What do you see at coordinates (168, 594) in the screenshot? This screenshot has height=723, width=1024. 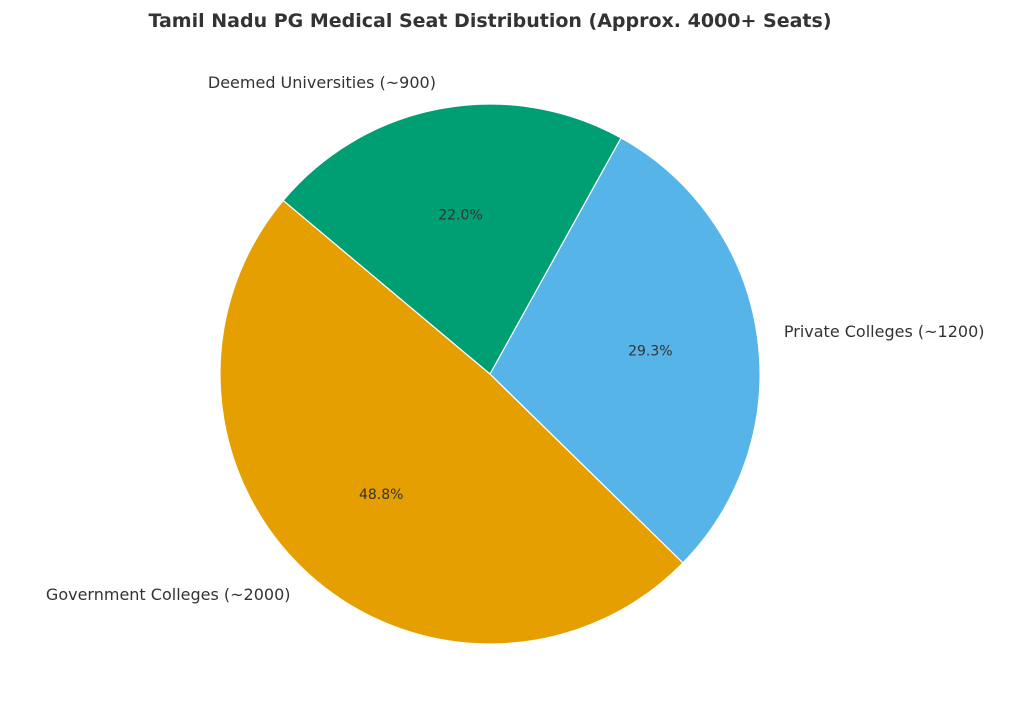 I see `slice-label-0: Government Colleges (~2000)` at bounding box center [168, 594].